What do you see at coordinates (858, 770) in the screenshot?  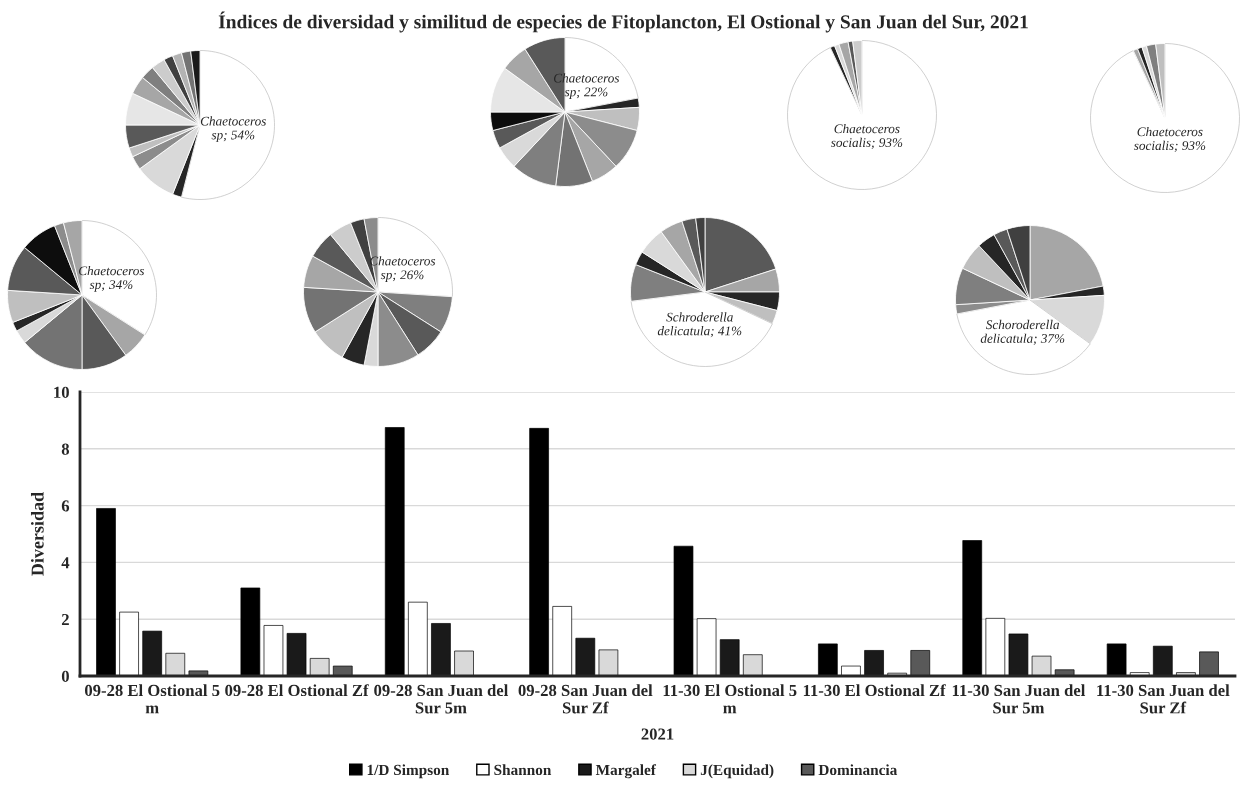 I see `legend-label: Dominancia` at bounding box center [858, 770].